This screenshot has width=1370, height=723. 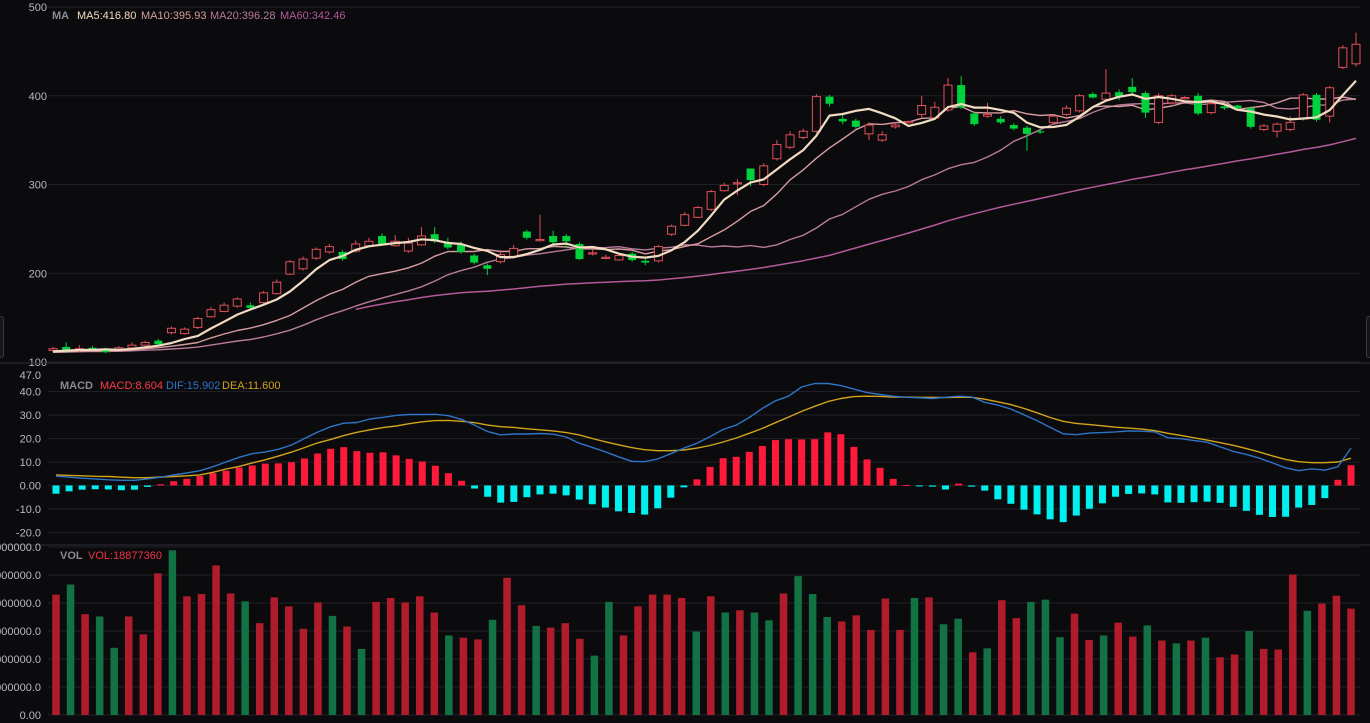 I want to click on macd-tick-label: -20.0, so click(x=28, y=533).